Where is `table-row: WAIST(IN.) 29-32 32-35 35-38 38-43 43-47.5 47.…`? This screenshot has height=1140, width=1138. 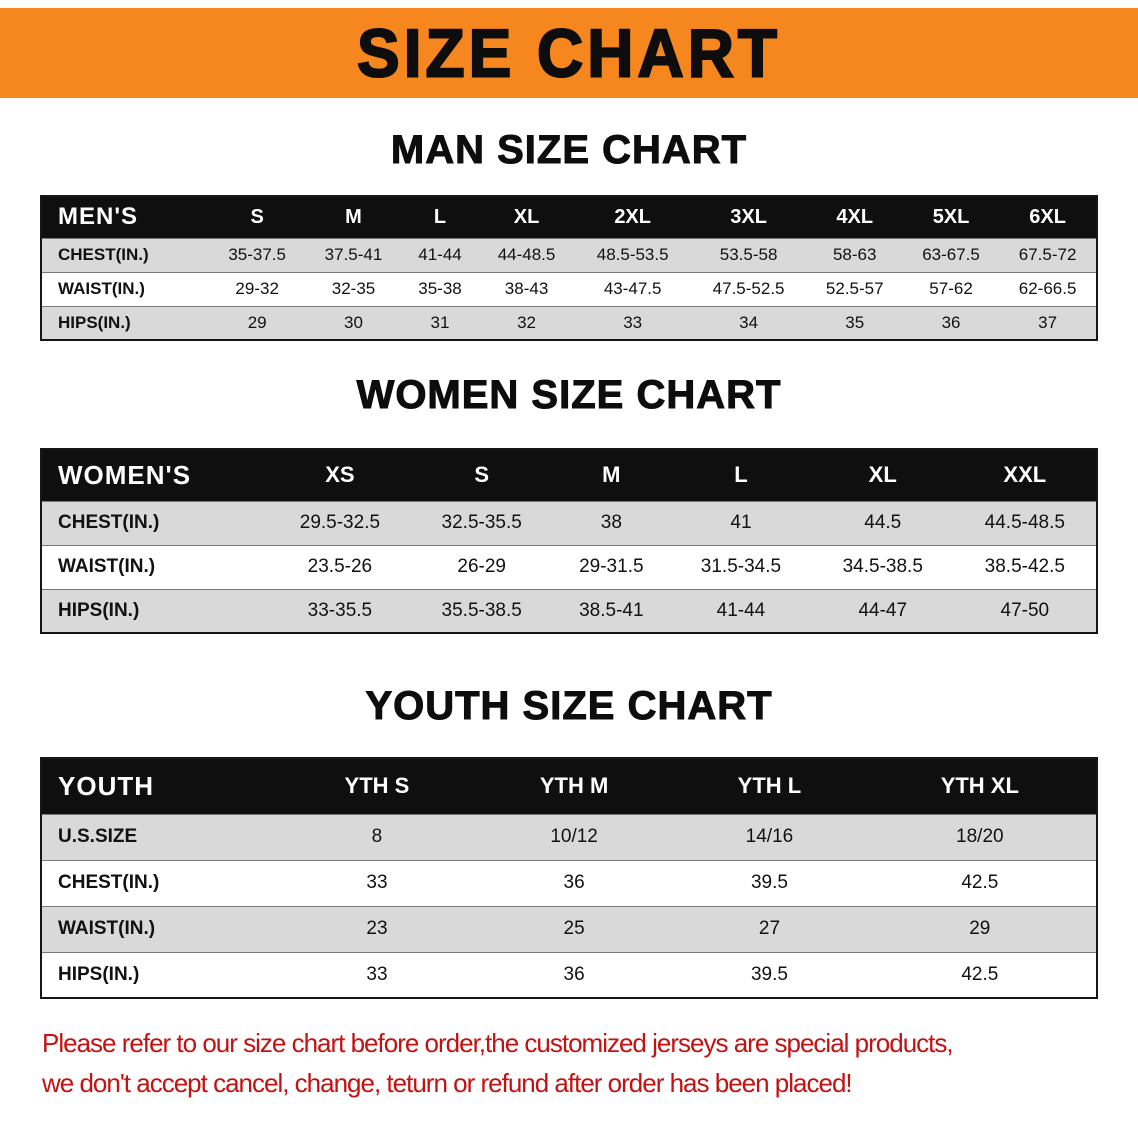 table-row: WAIST(IN.) 29-32 32-35 35-38 38-43 43-47.5 47.… is located at coordinates (569, 289).